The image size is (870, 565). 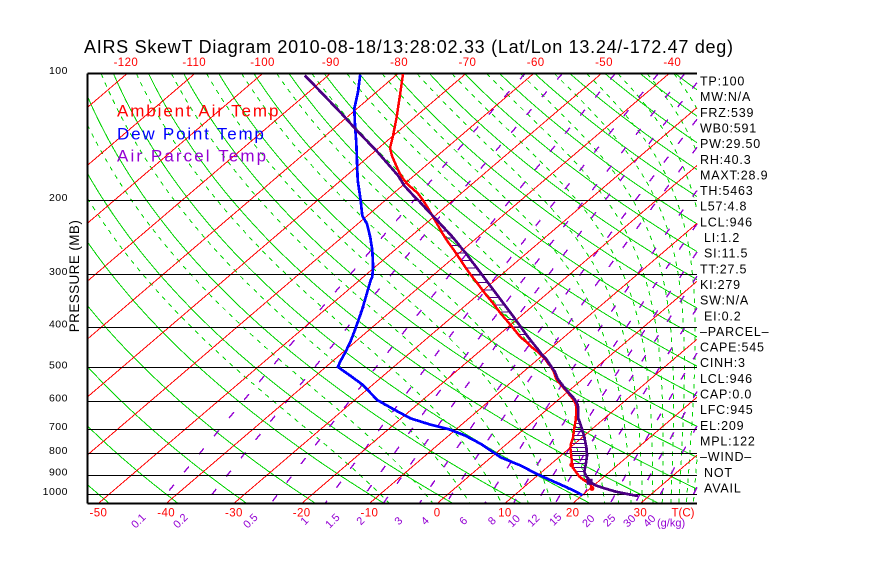 I want to click on svg-text: SW:N/A, so click(x=724, y=301).